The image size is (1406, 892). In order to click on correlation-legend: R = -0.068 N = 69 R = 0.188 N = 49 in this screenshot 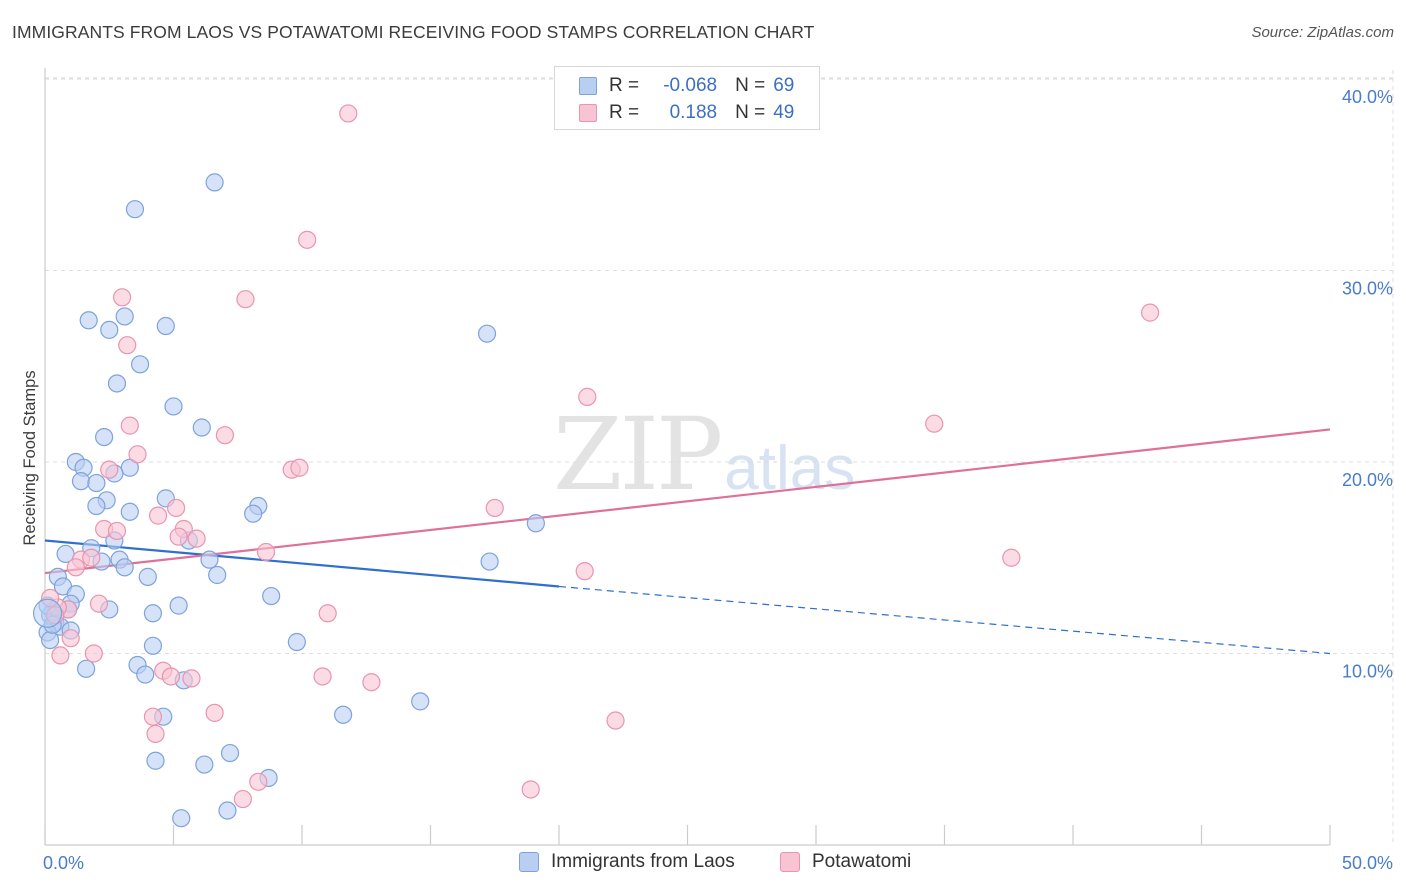, I will do `click(687, 98)`.